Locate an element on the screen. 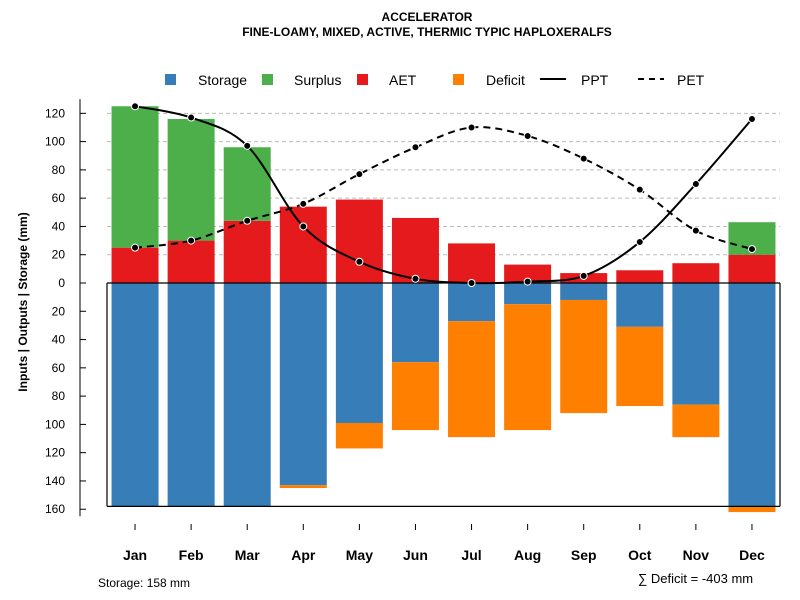 The height and width of the screenshot is (600, 800). ppt-point-feb is located at coordinates (191, 117).